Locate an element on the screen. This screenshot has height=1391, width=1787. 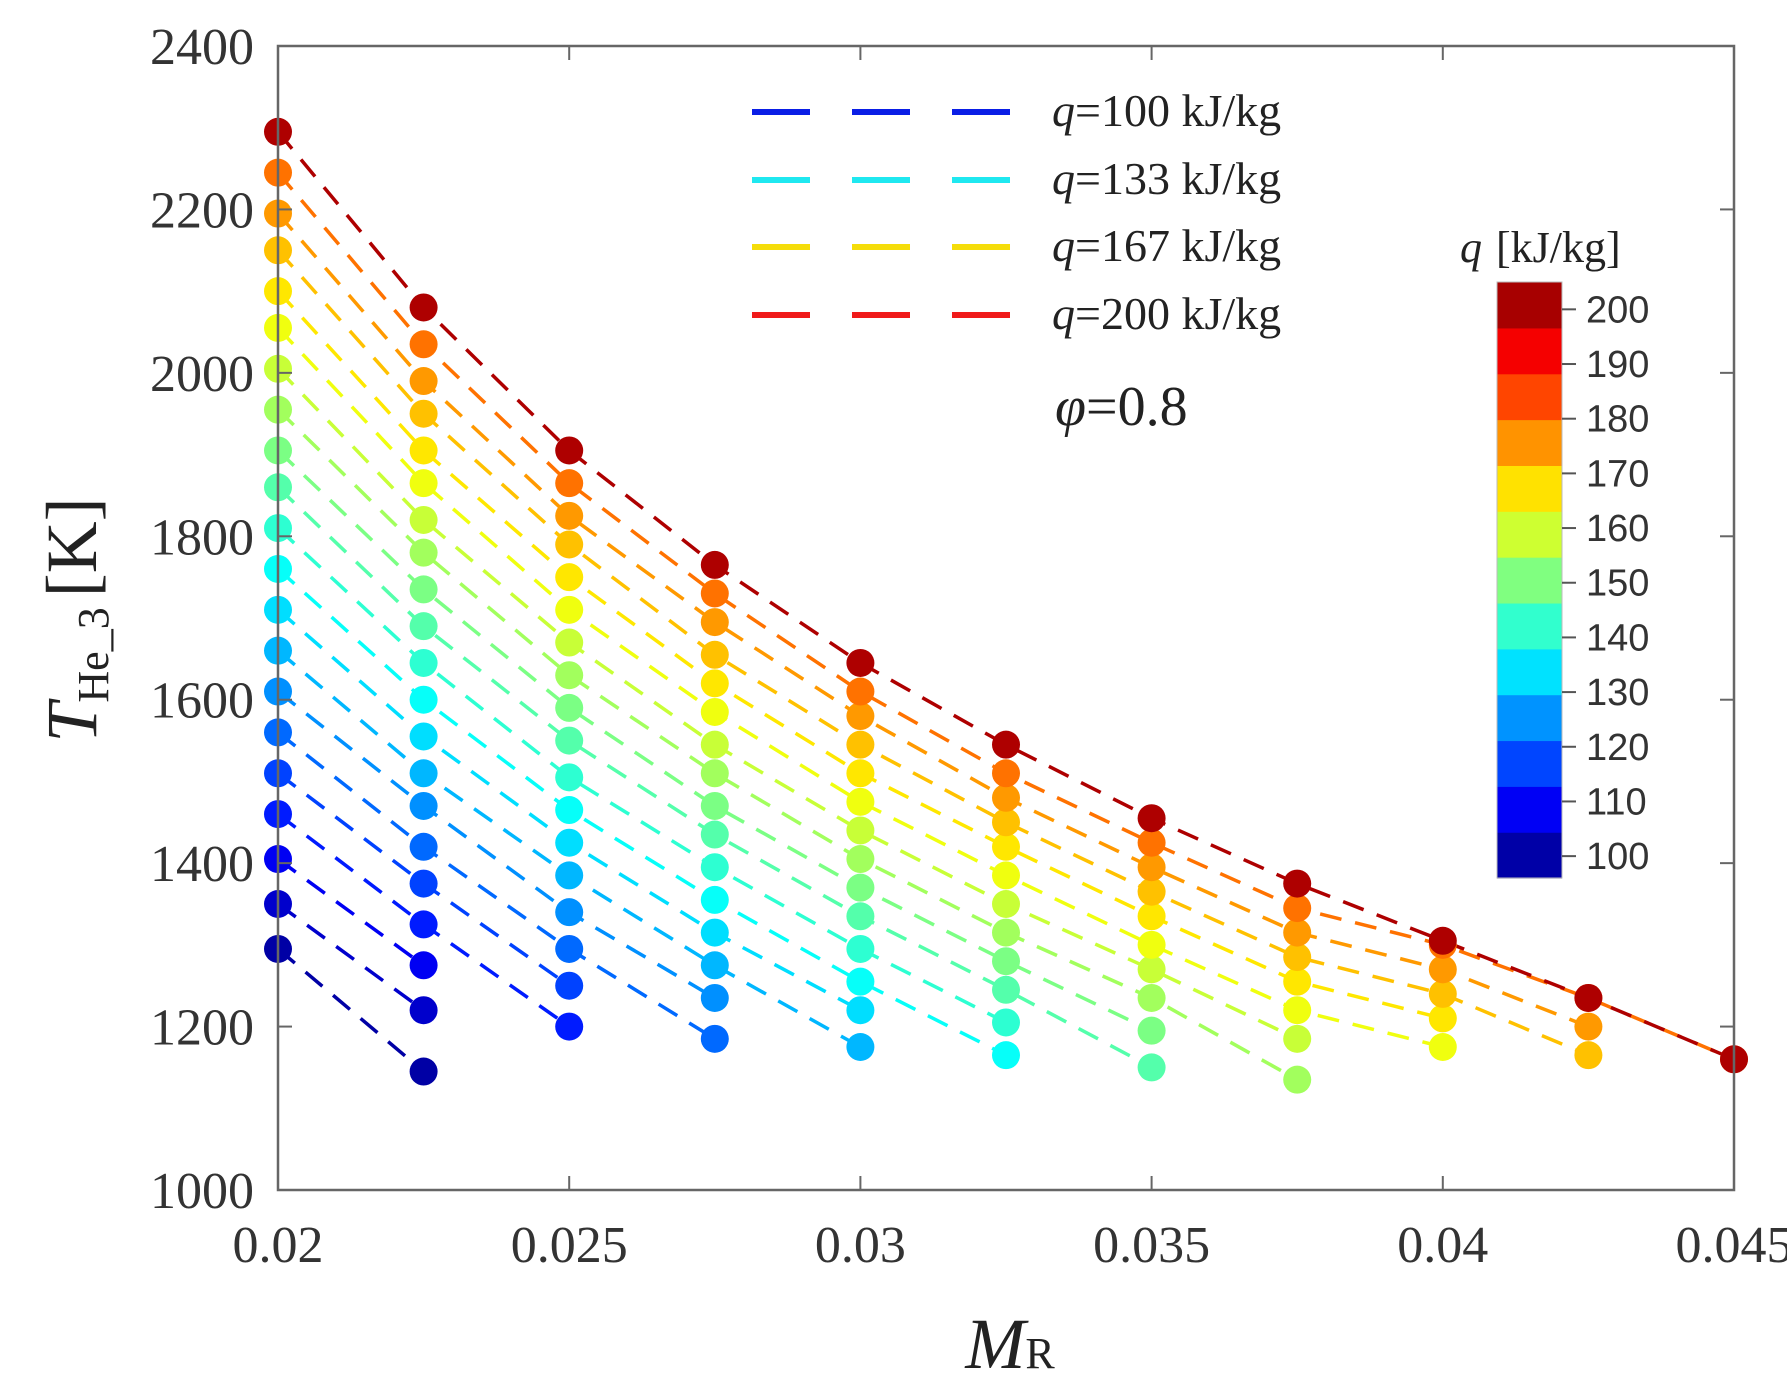
x-axis-label: MR is located at coordinates (1009, 1344).